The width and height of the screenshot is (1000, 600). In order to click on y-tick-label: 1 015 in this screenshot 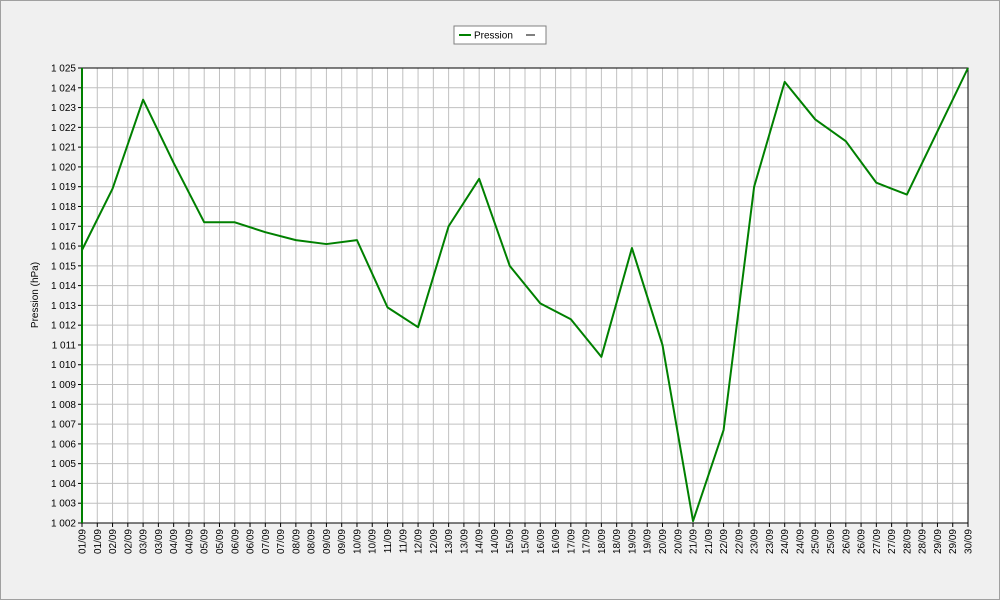, I will do `click(63, 266)`.